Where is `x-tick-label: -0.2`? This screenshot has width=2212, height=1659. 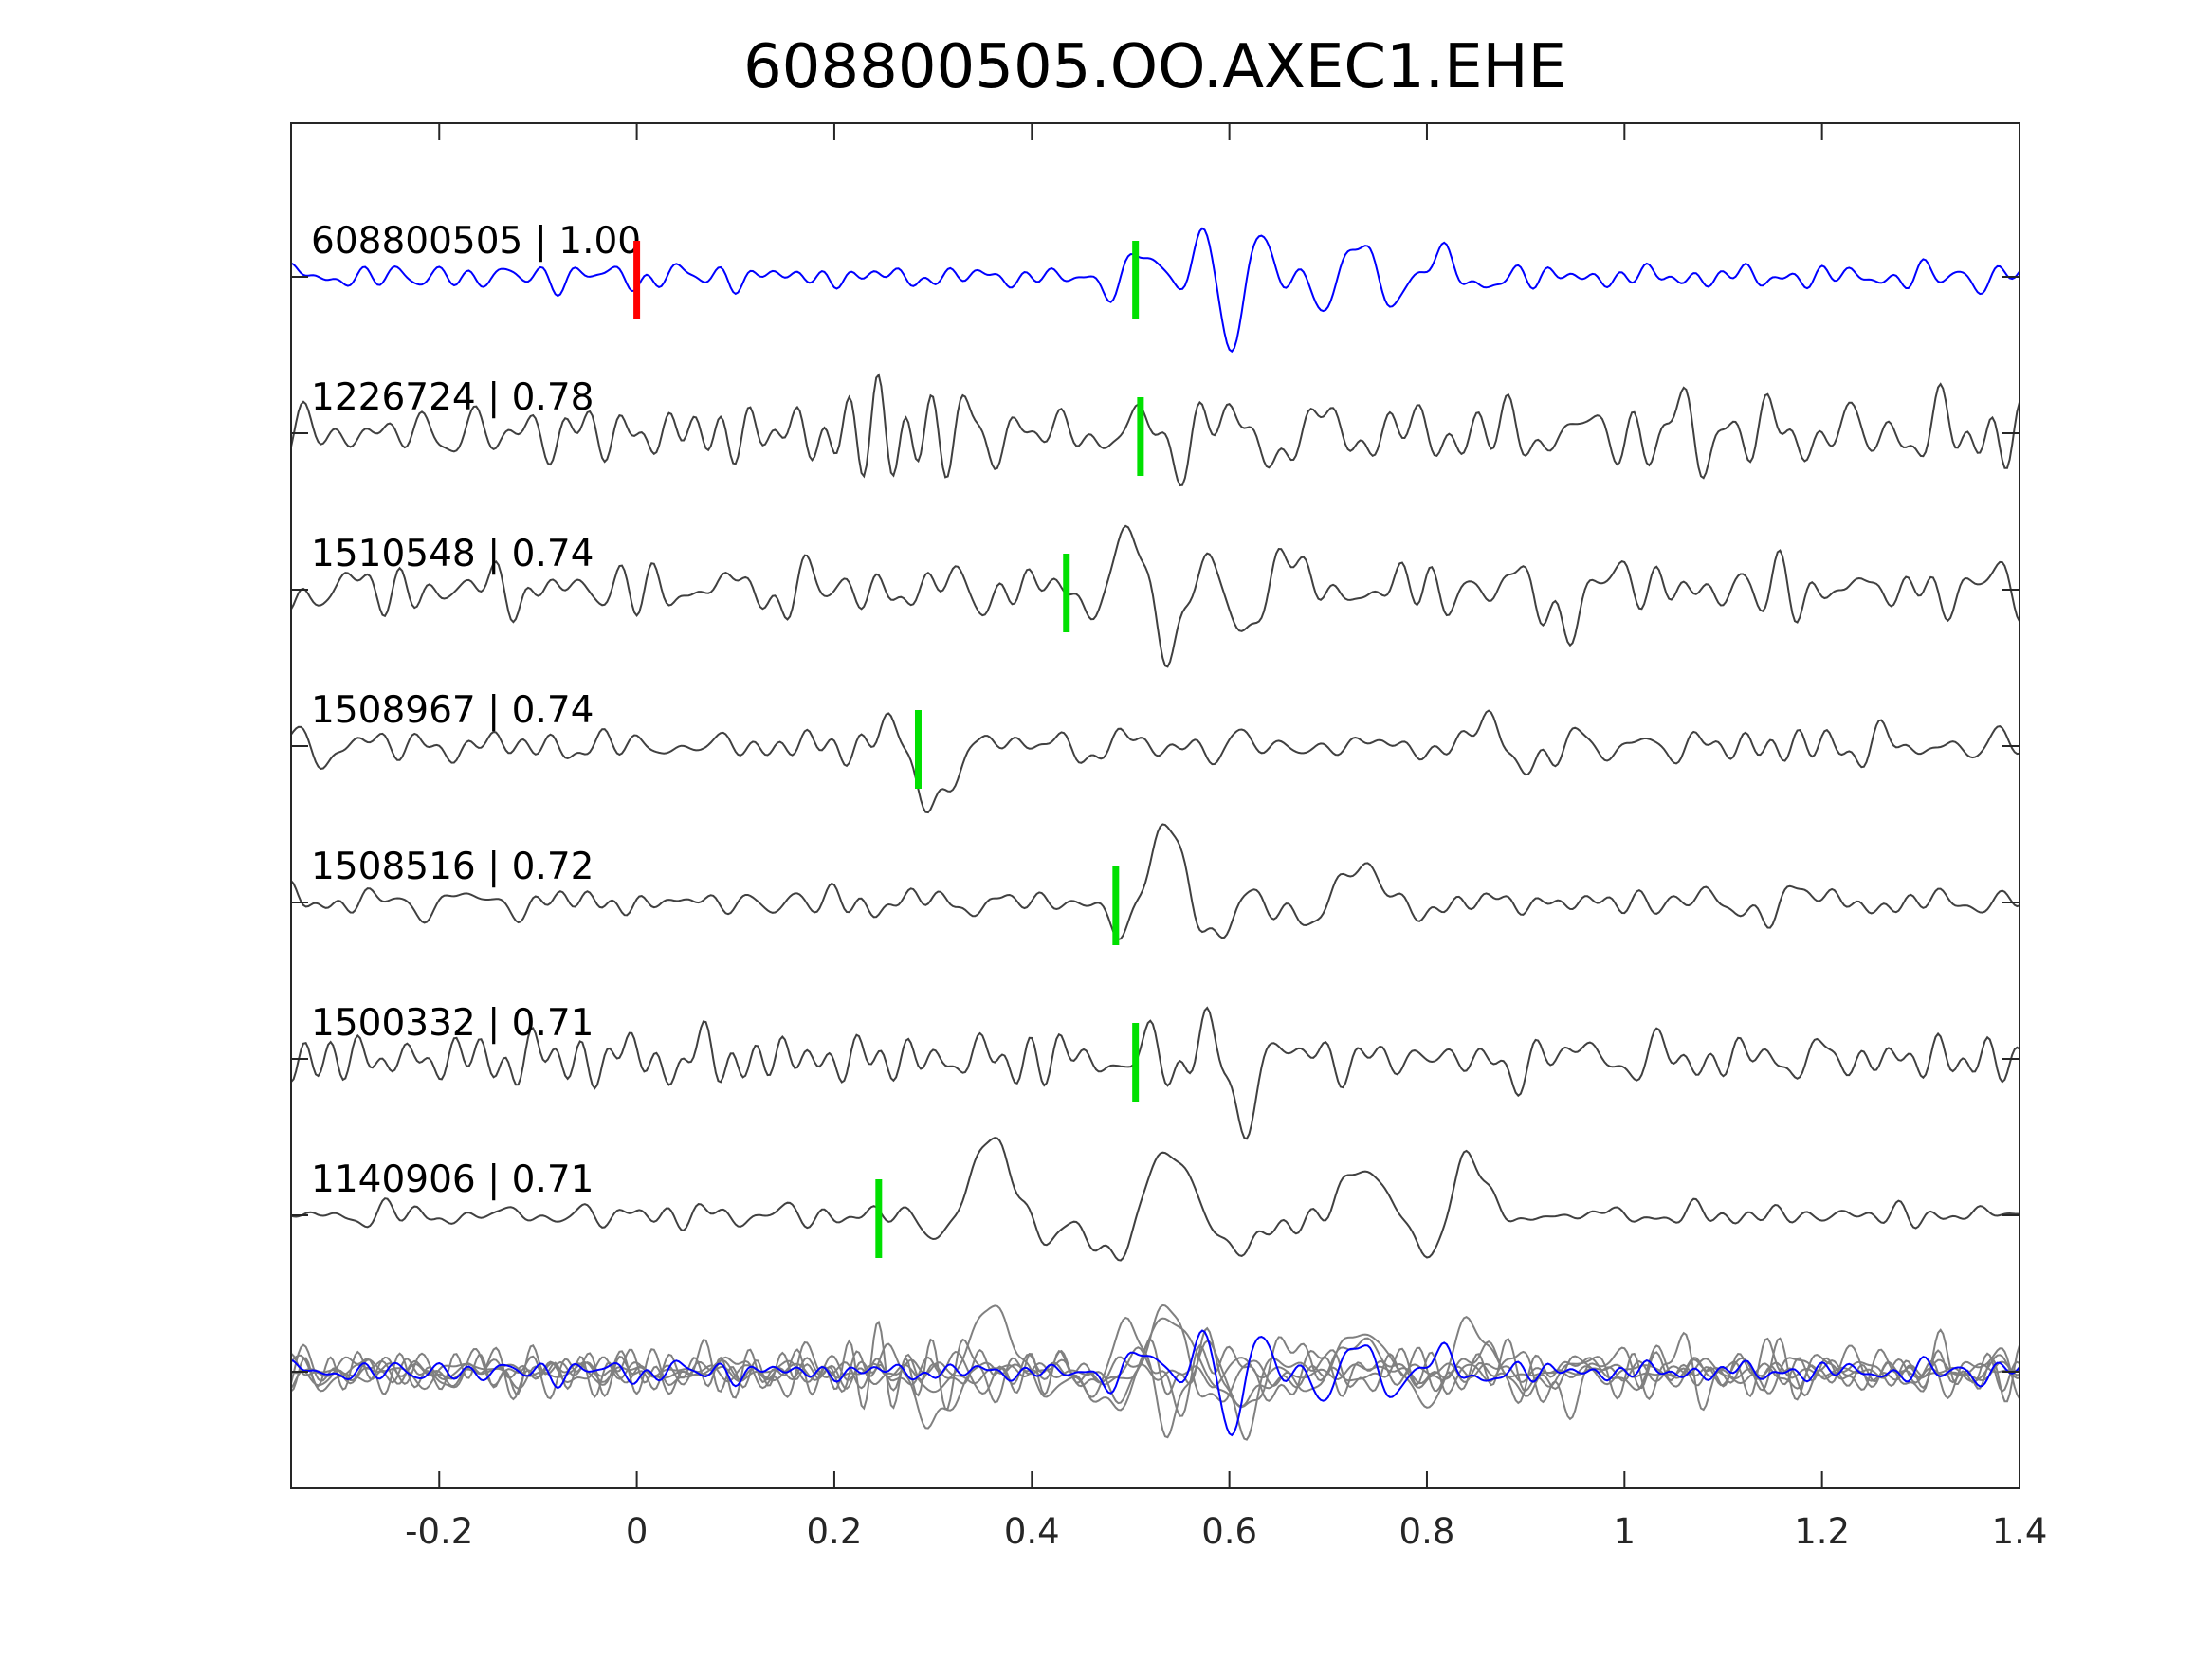
x-tick-label: -0.2 is located at coordinates (439, 1531).